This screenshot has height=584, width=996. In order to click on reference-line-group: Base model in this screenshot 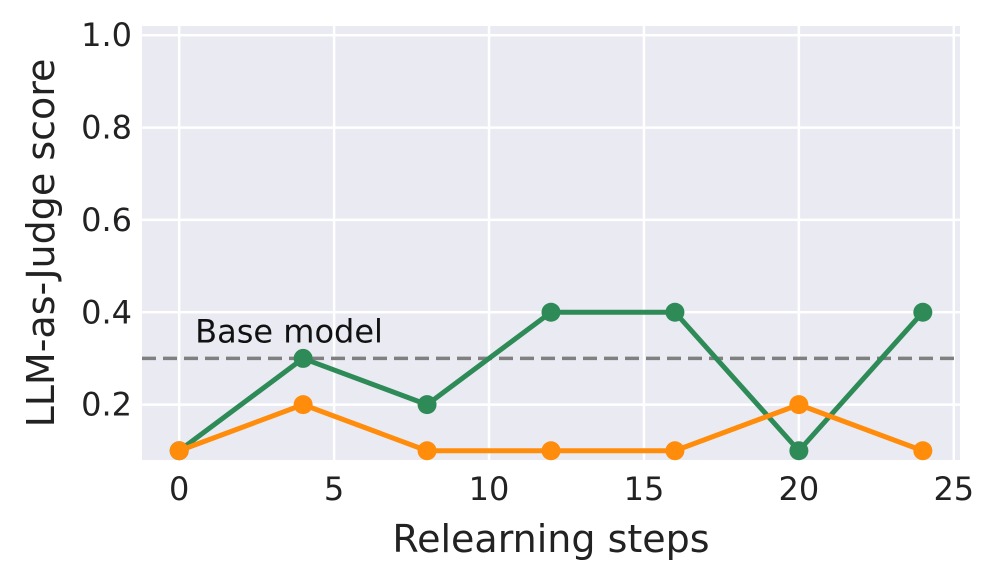, I will do `click(551, 336)`.